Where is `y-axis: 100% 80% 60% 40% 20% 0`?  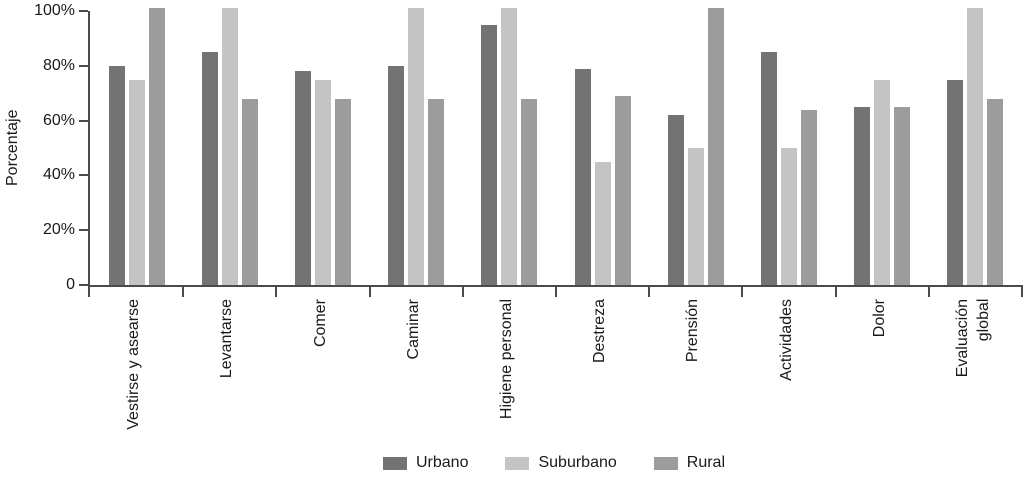 y-axis: 100% 80% 60% 40% 20% 0 is located at coordinates (44, 147).